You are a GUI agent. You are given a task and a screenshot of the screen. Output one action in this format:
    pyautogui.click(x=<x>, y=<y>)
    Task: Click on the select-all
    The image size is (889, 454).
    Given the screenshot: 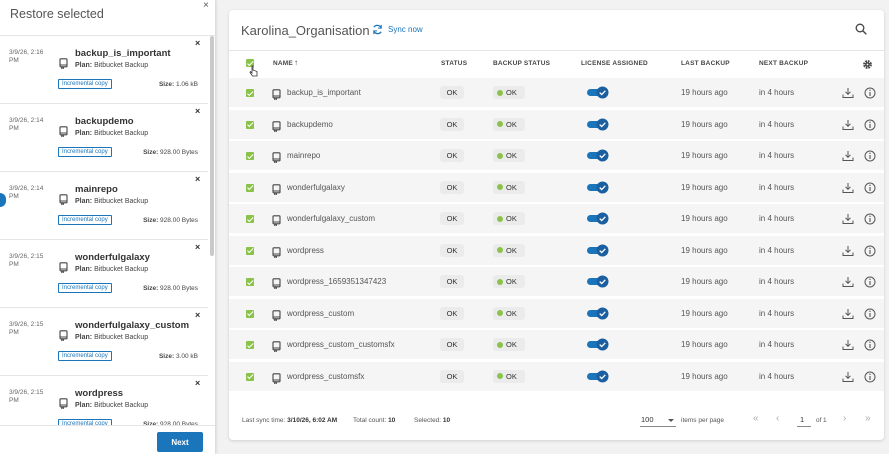 What is the action you would take?
    pyautogui.click(x=250, y=63)
    